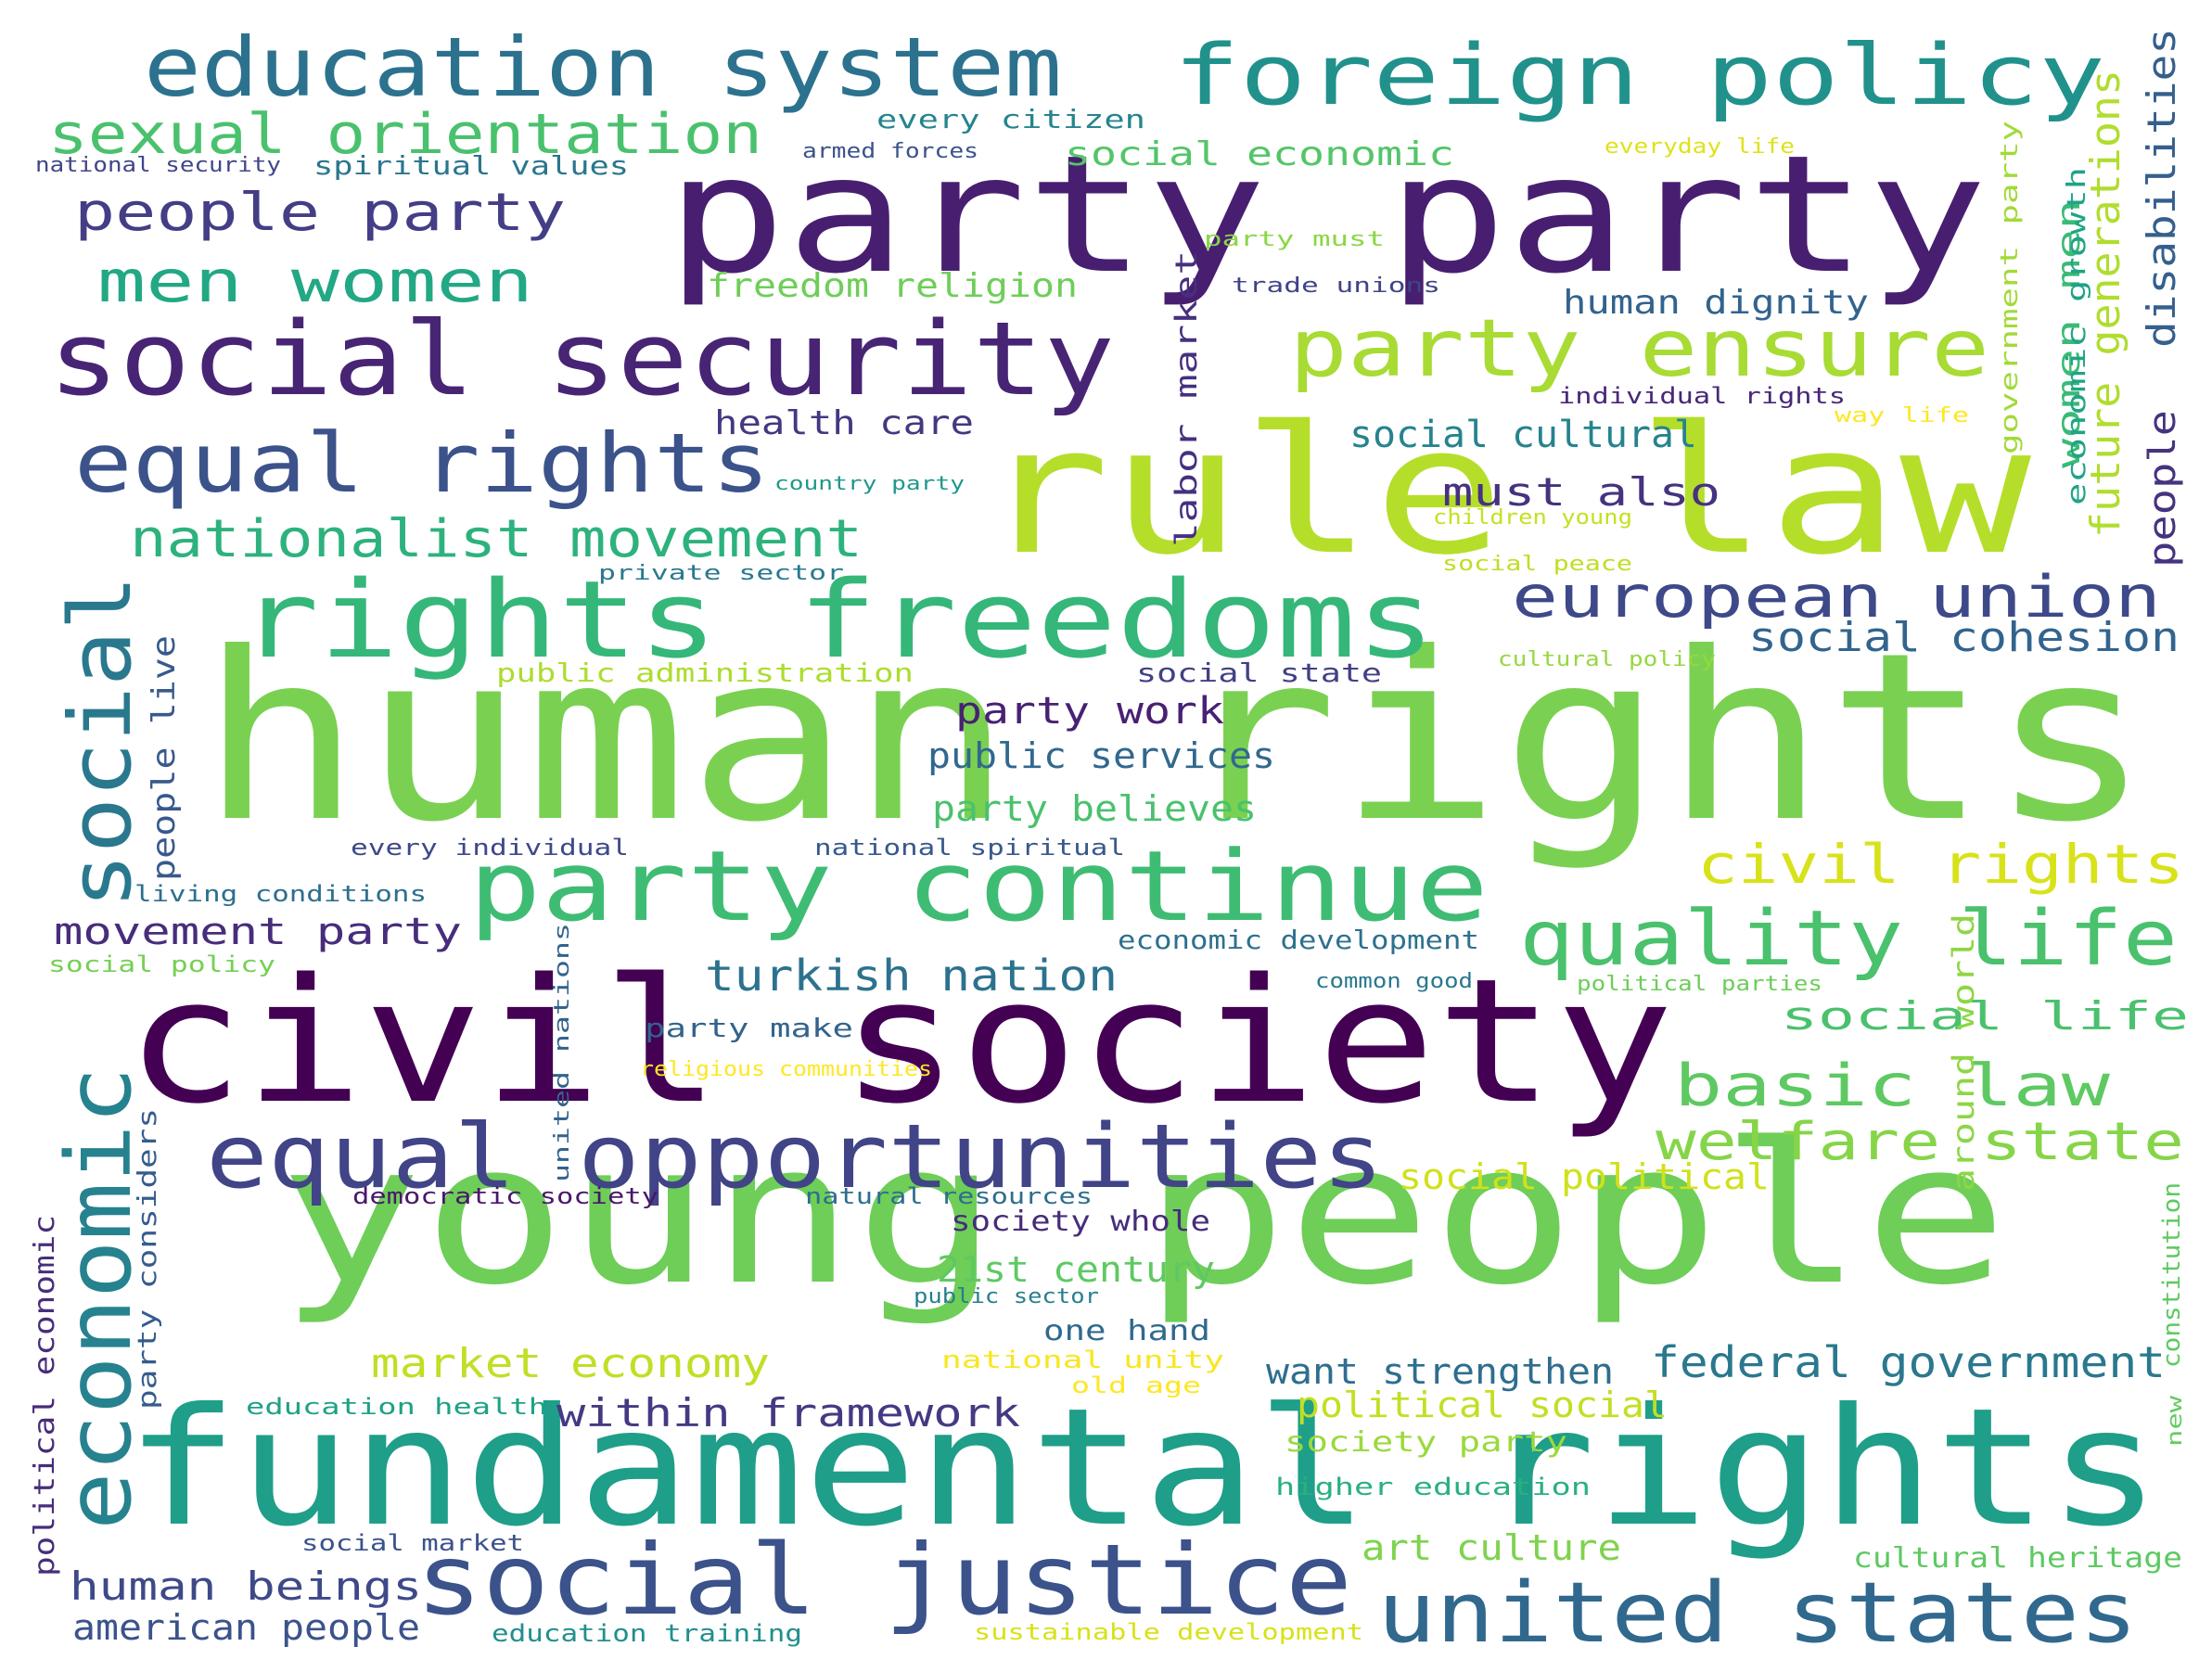 Image resolution: width=2212 pixels, height=1672 pixels. I want to click on word-cloud-phrase: people party, so click(320, 213).